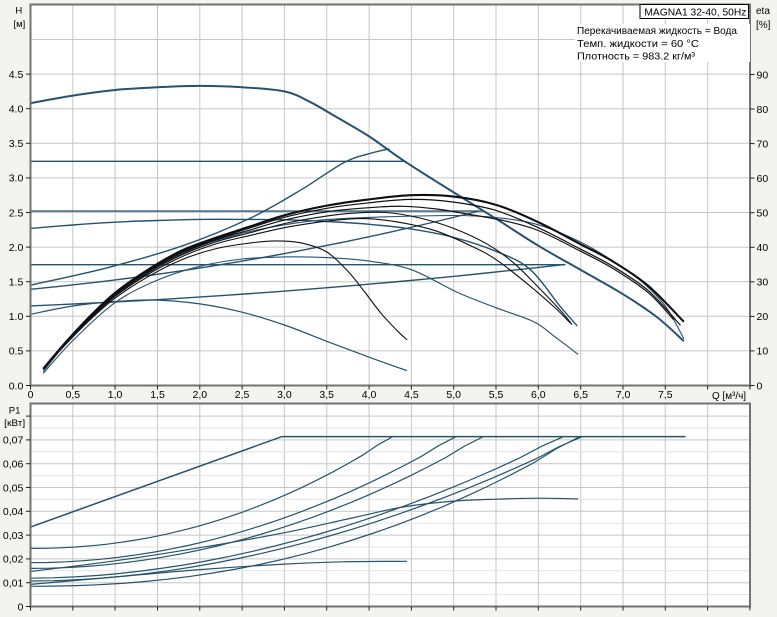  Describe the element at coordinates (496, 395) in the screenshot. I see `svg-text: 5,5` at that location.